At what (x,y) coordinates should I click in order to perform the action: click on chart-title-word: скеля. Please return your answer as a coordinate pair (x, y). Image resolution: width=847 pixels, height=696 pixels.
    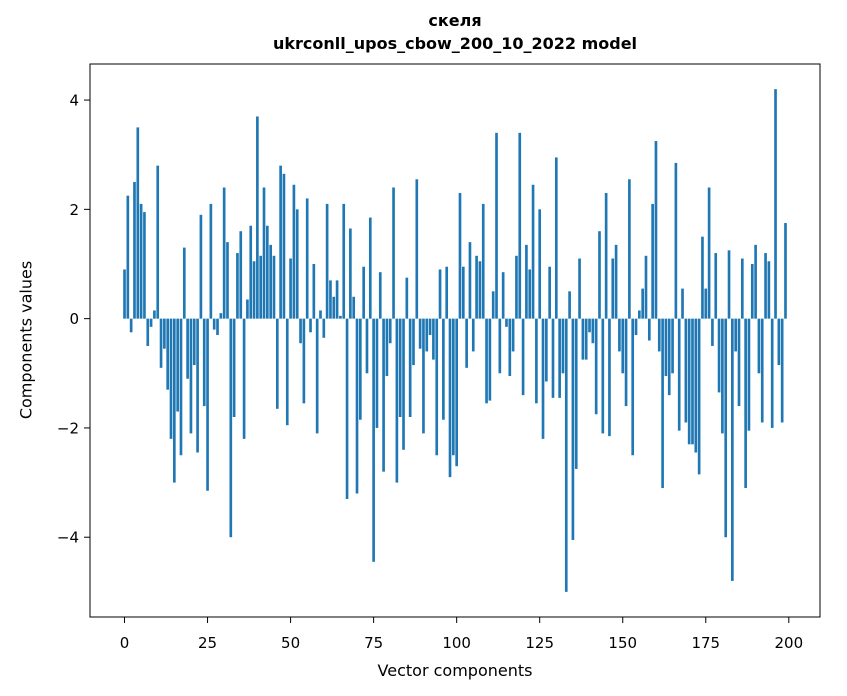
    Looking at the image, I should click on (455, 20).